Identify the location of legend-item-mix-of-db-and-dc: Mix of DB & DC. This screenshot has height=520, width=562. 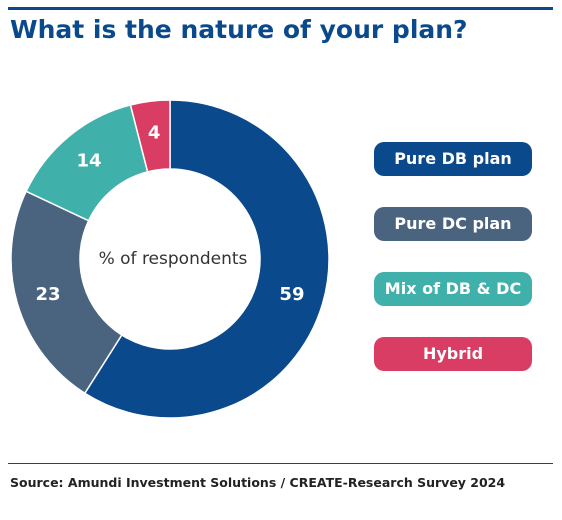
(453, 289).